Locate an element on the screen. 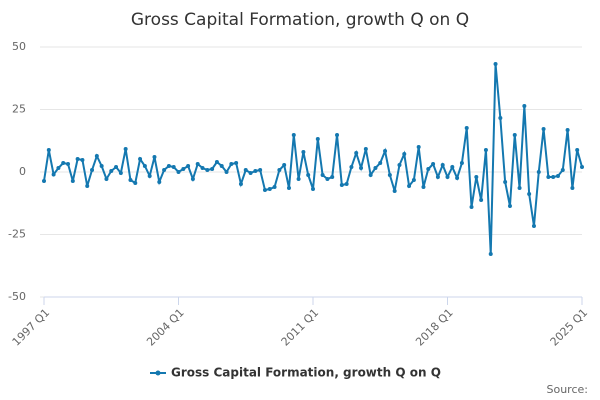  x-tick-label: 2018 Q1 is located at coordinates (434, 327).